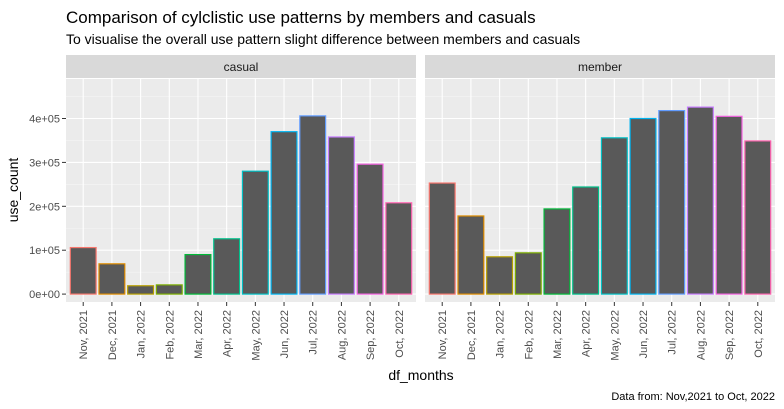 The width and height of the screenshot is (784, 409). What do you see at coordinates (420, 375) in the screenshot?
I see `x-axis-title: df_months` at bounding box center [420, 375].